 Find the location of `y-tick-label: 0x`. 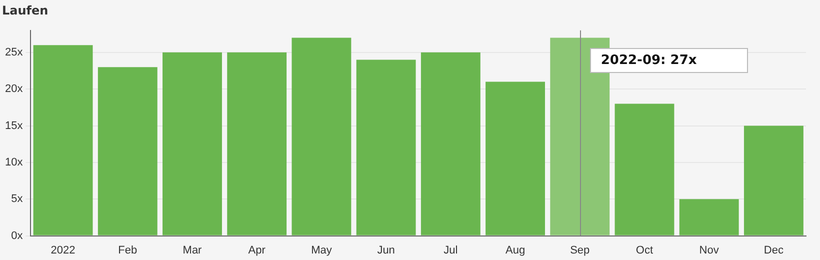

y-tick-label: 0x is located at coordinates (17, 236).